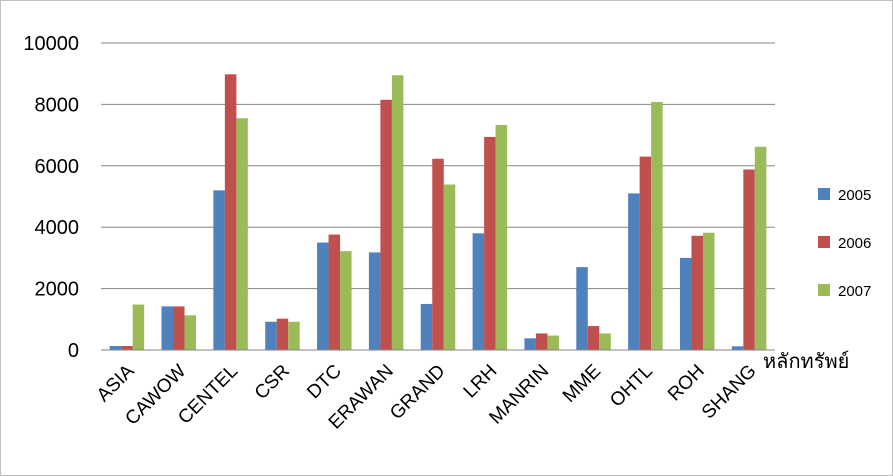 The height and width of the screenshot is (476, 893). What do you see at coordinates (57, 290) in the screenshot?
I see `y-tick-label: 2000` at bounding box center [57, 290].